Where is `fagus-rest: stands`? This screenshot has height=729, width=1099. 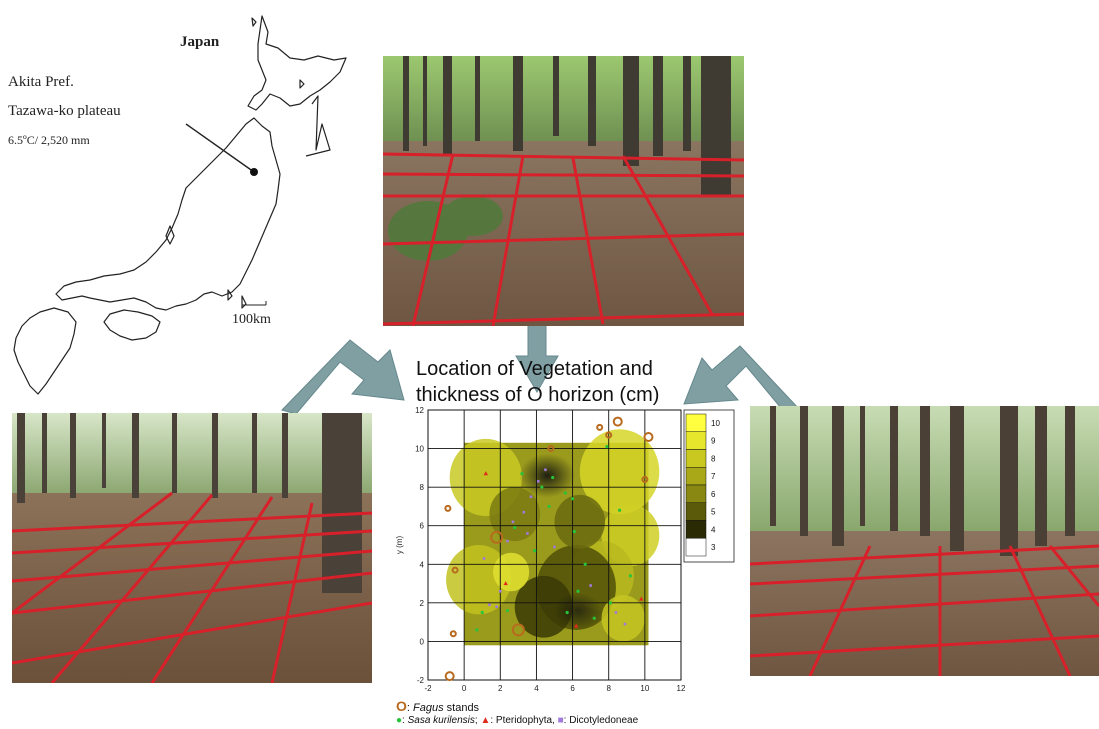
fagus-rest: stands is located at coordinates (461, 708).